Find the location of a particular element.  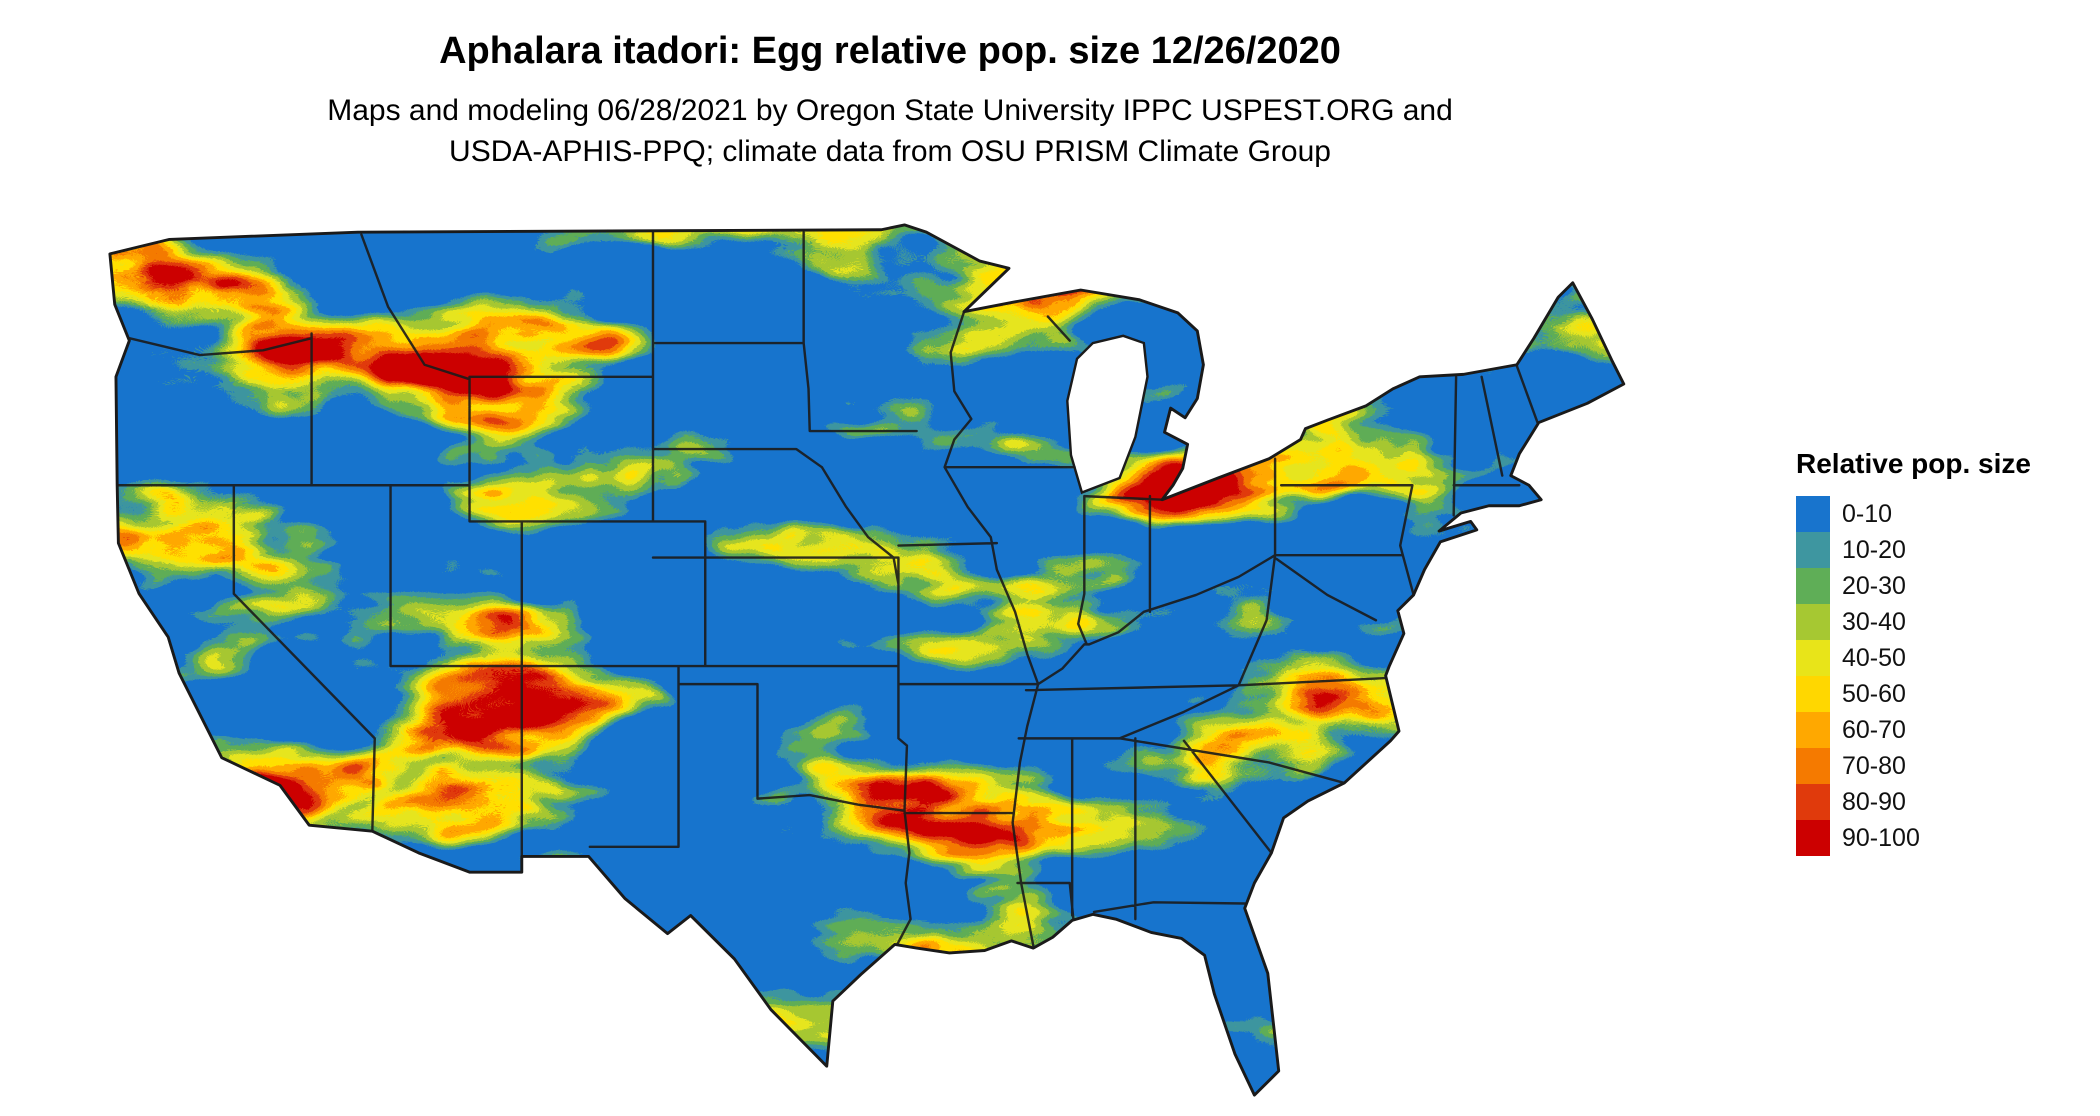

lake-michigan is located at coordinates (1107, 414).